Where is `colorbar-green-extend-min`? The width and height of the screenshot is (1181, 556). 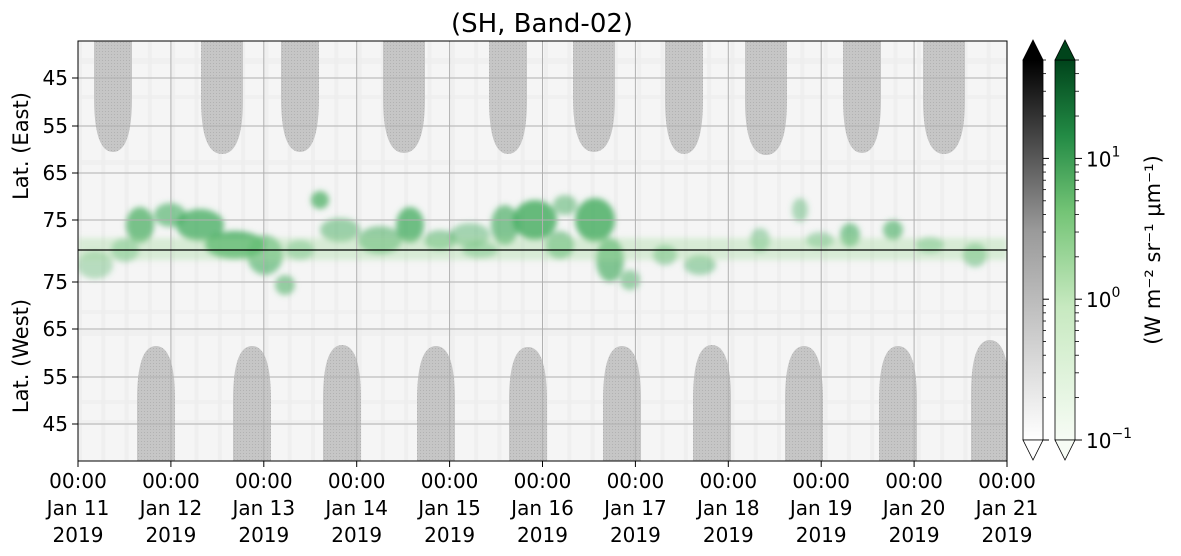 colorbar-green-extend-min is located at coordinates (1065, 450).